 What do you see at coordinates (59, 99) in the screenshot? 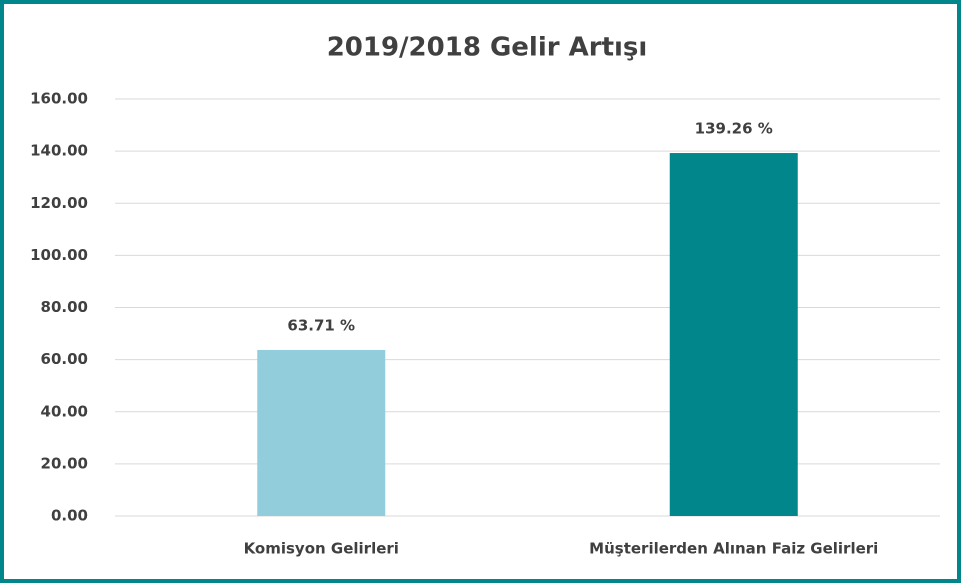
I see `y-tick-label: 160.00` at bounding box center [59, 99].